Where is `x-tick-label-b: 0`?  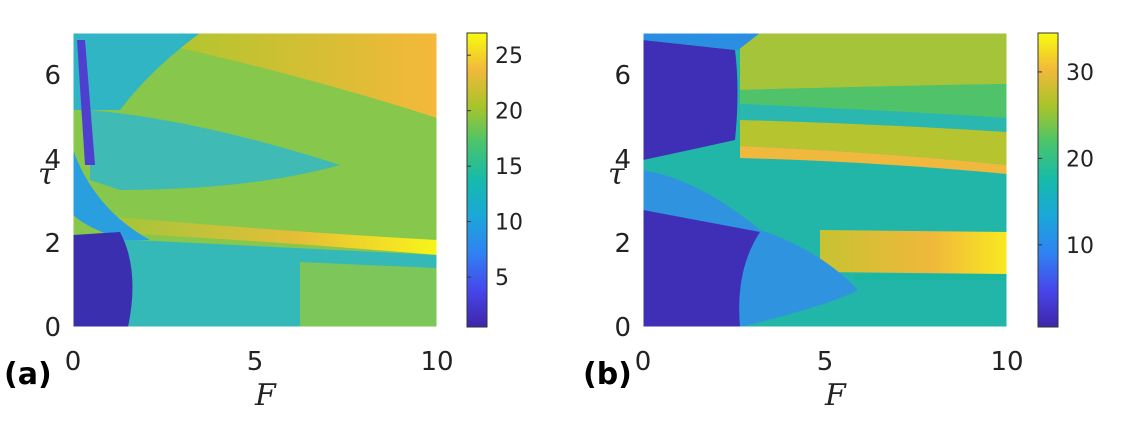 x-tick-label-b: 0 is located at coordinates (643, 362).